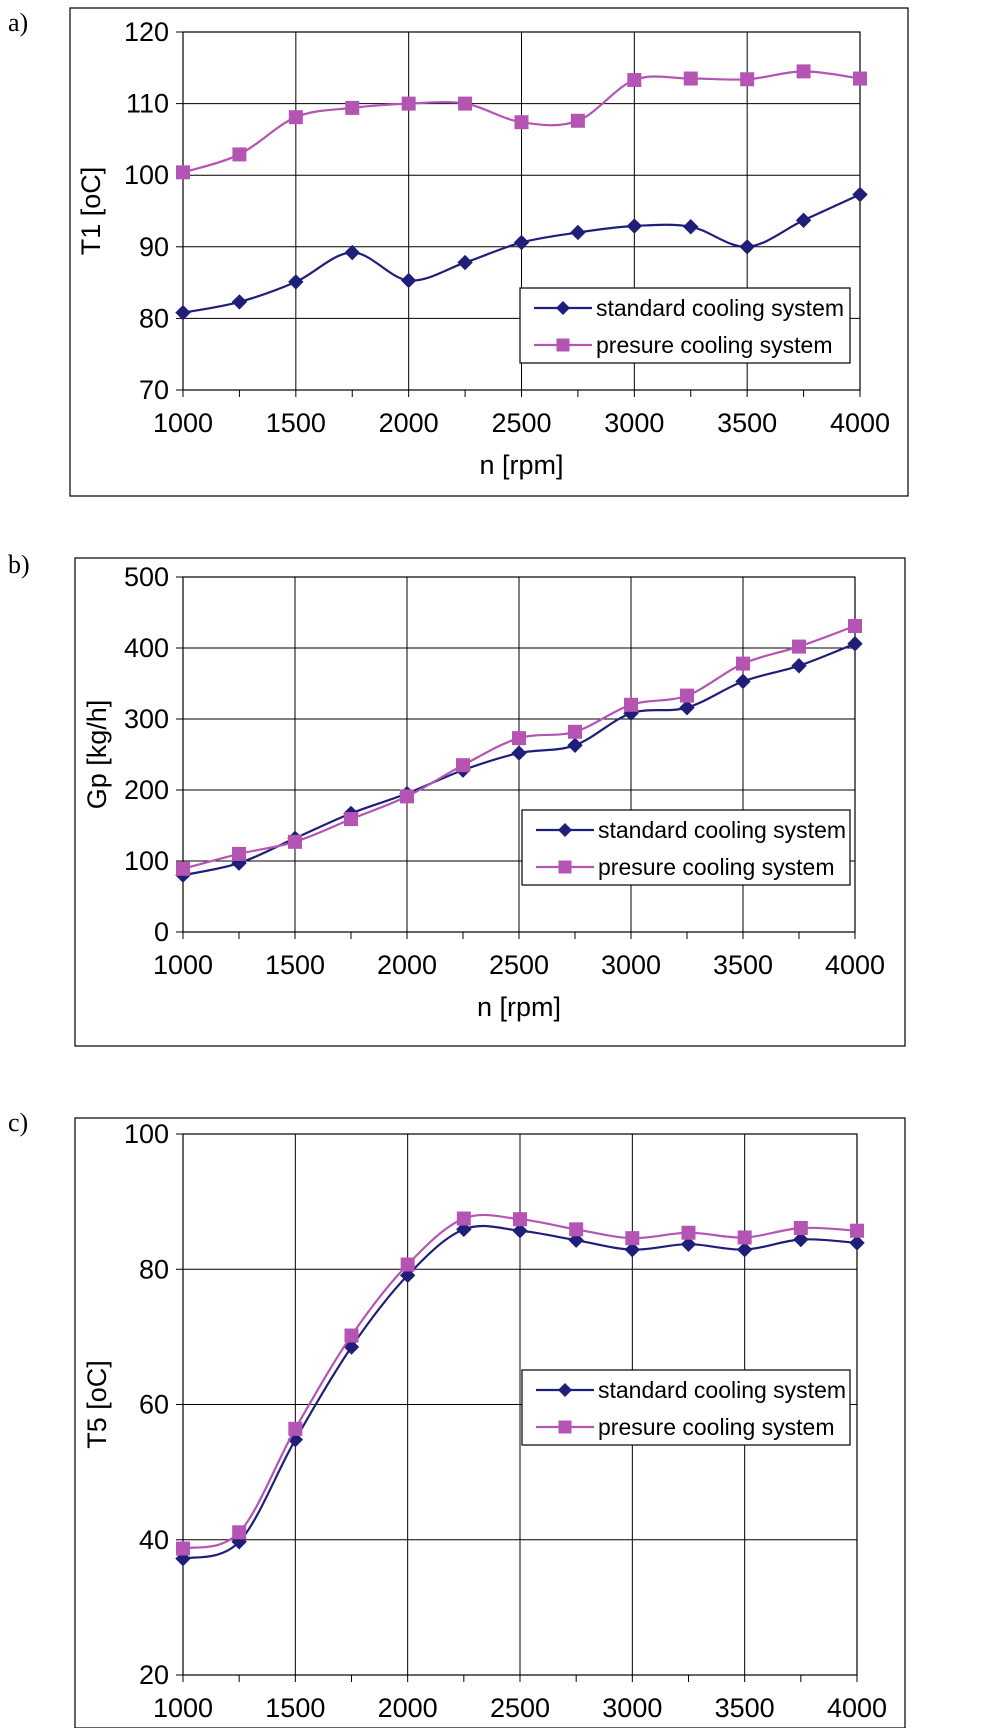 This screenshot has height=1728, width=990. Describe the element at coordinates (146, 719) in the screenshot. I see `y-tick-label: 300` at that location.